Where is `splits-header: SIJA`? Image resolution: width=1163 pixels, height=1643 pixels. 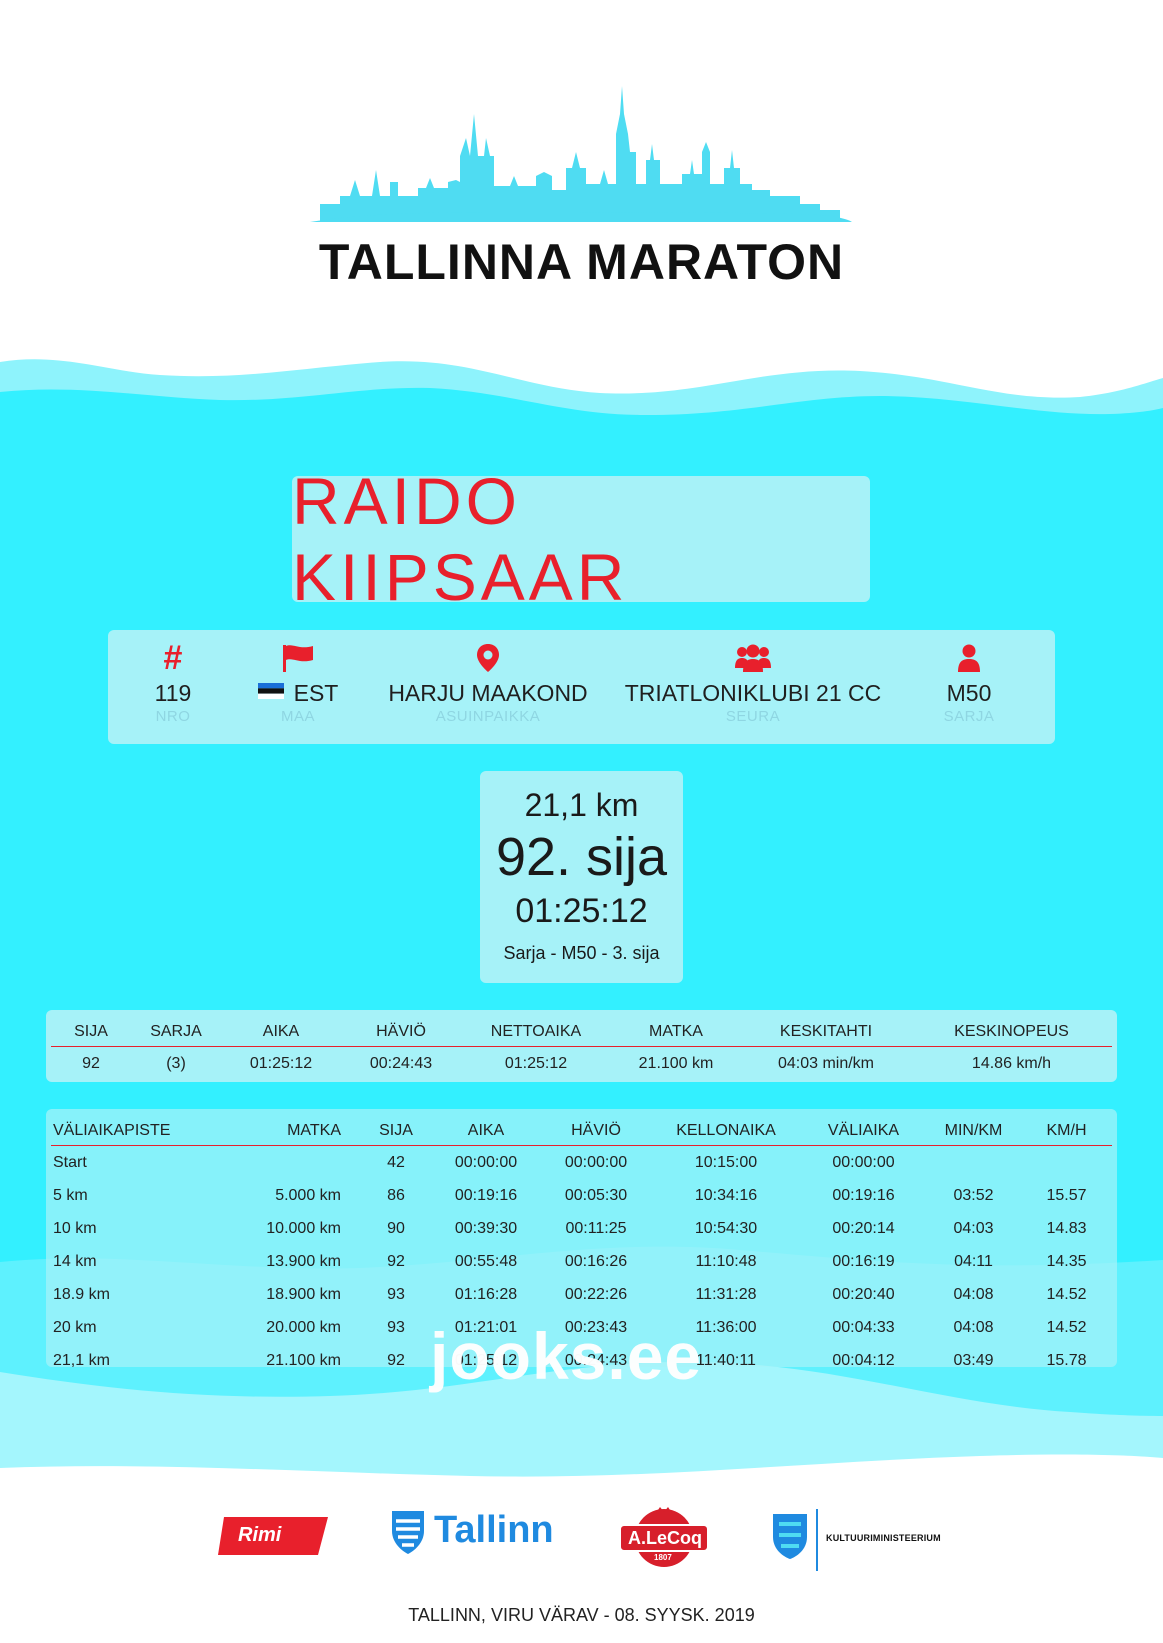 splits-header: SIJA is located at coordinates (396, 1131).